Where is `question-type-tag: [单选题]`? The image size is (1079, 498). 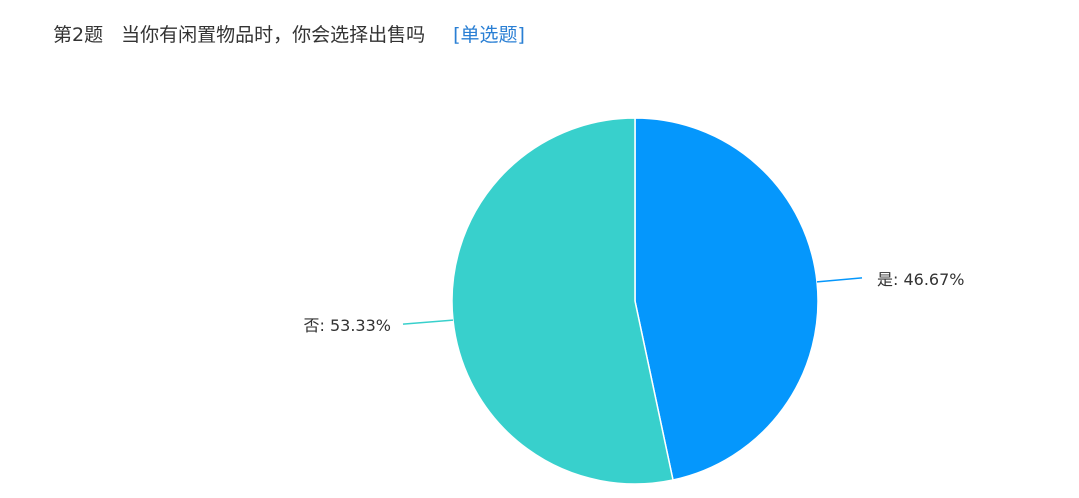
question-type-tag: [单选题] is located at coordinates (489, 35).